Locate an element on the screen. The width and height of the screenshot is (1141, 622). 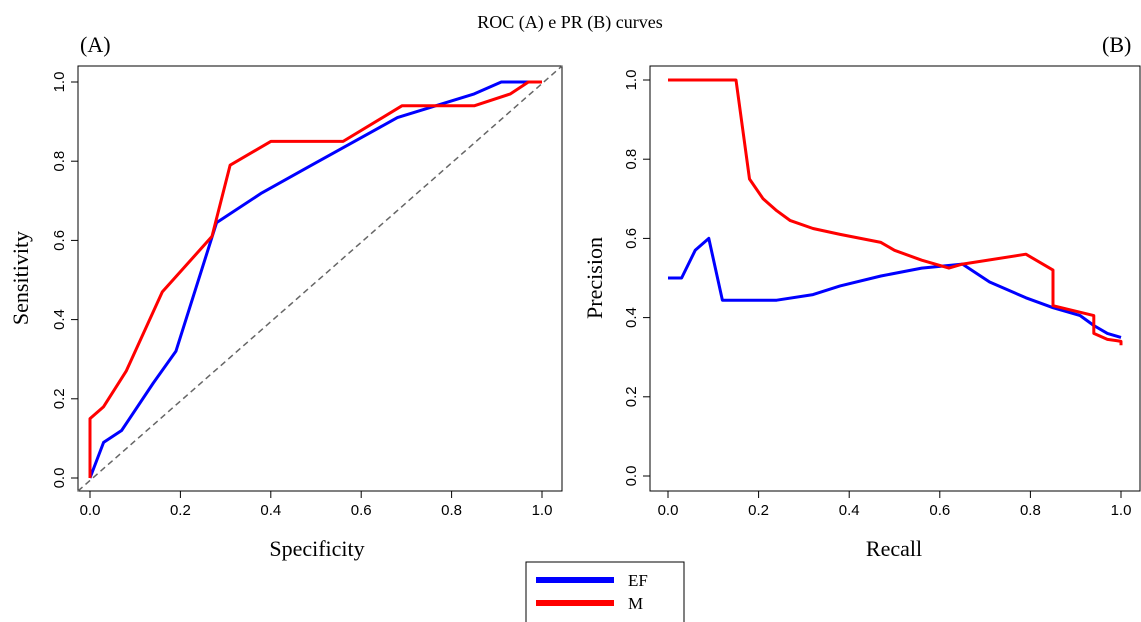
roc-x-tick-label: 0.8 is located at coordinates (451, 510).